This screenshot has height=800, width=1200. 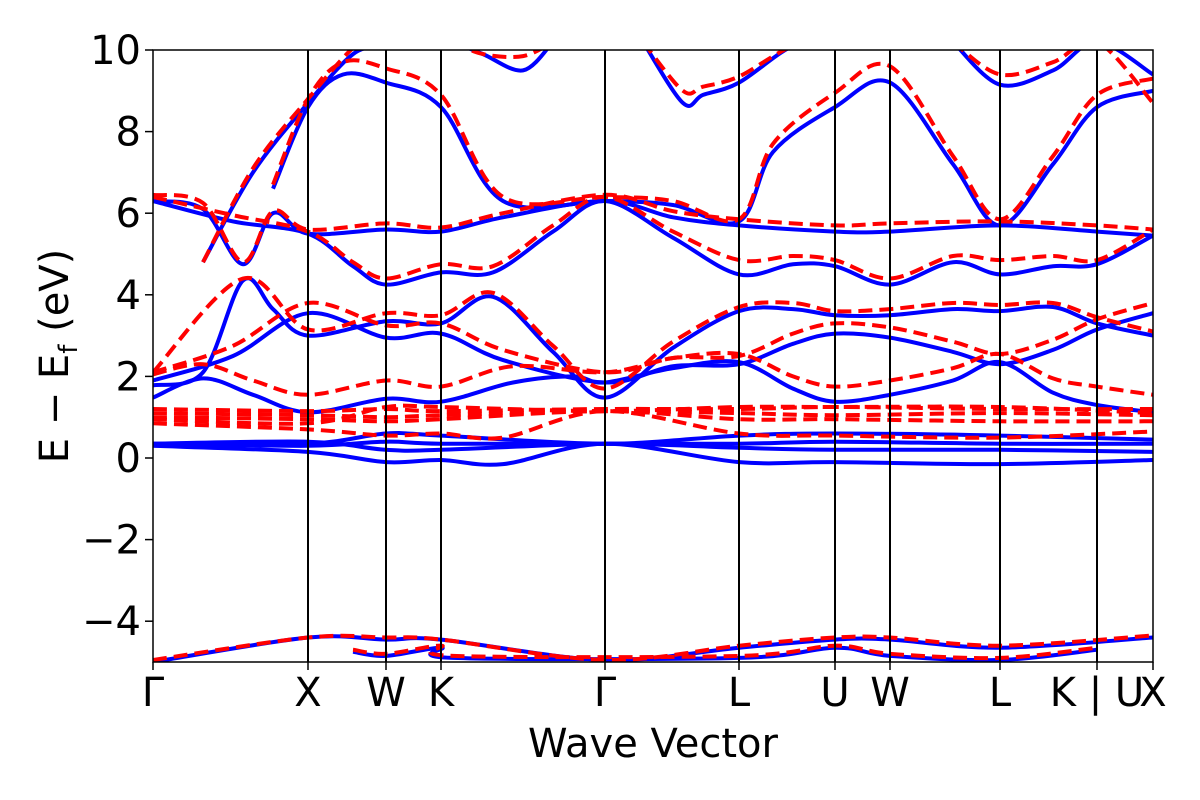 What do you see at coordinates (55, 297) in the screenshot?
I see `y-axis-title-unit: (eV)` at bounding box center [55, 297].